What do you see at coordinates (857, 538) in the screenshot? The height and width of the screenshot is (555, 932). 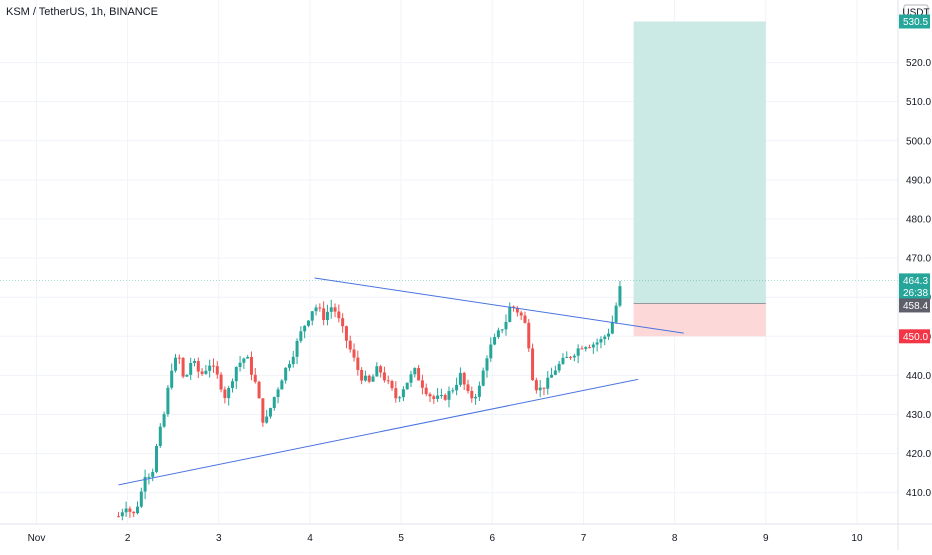 I see `x-tick-label: 10` at bounding box center [857, 538].